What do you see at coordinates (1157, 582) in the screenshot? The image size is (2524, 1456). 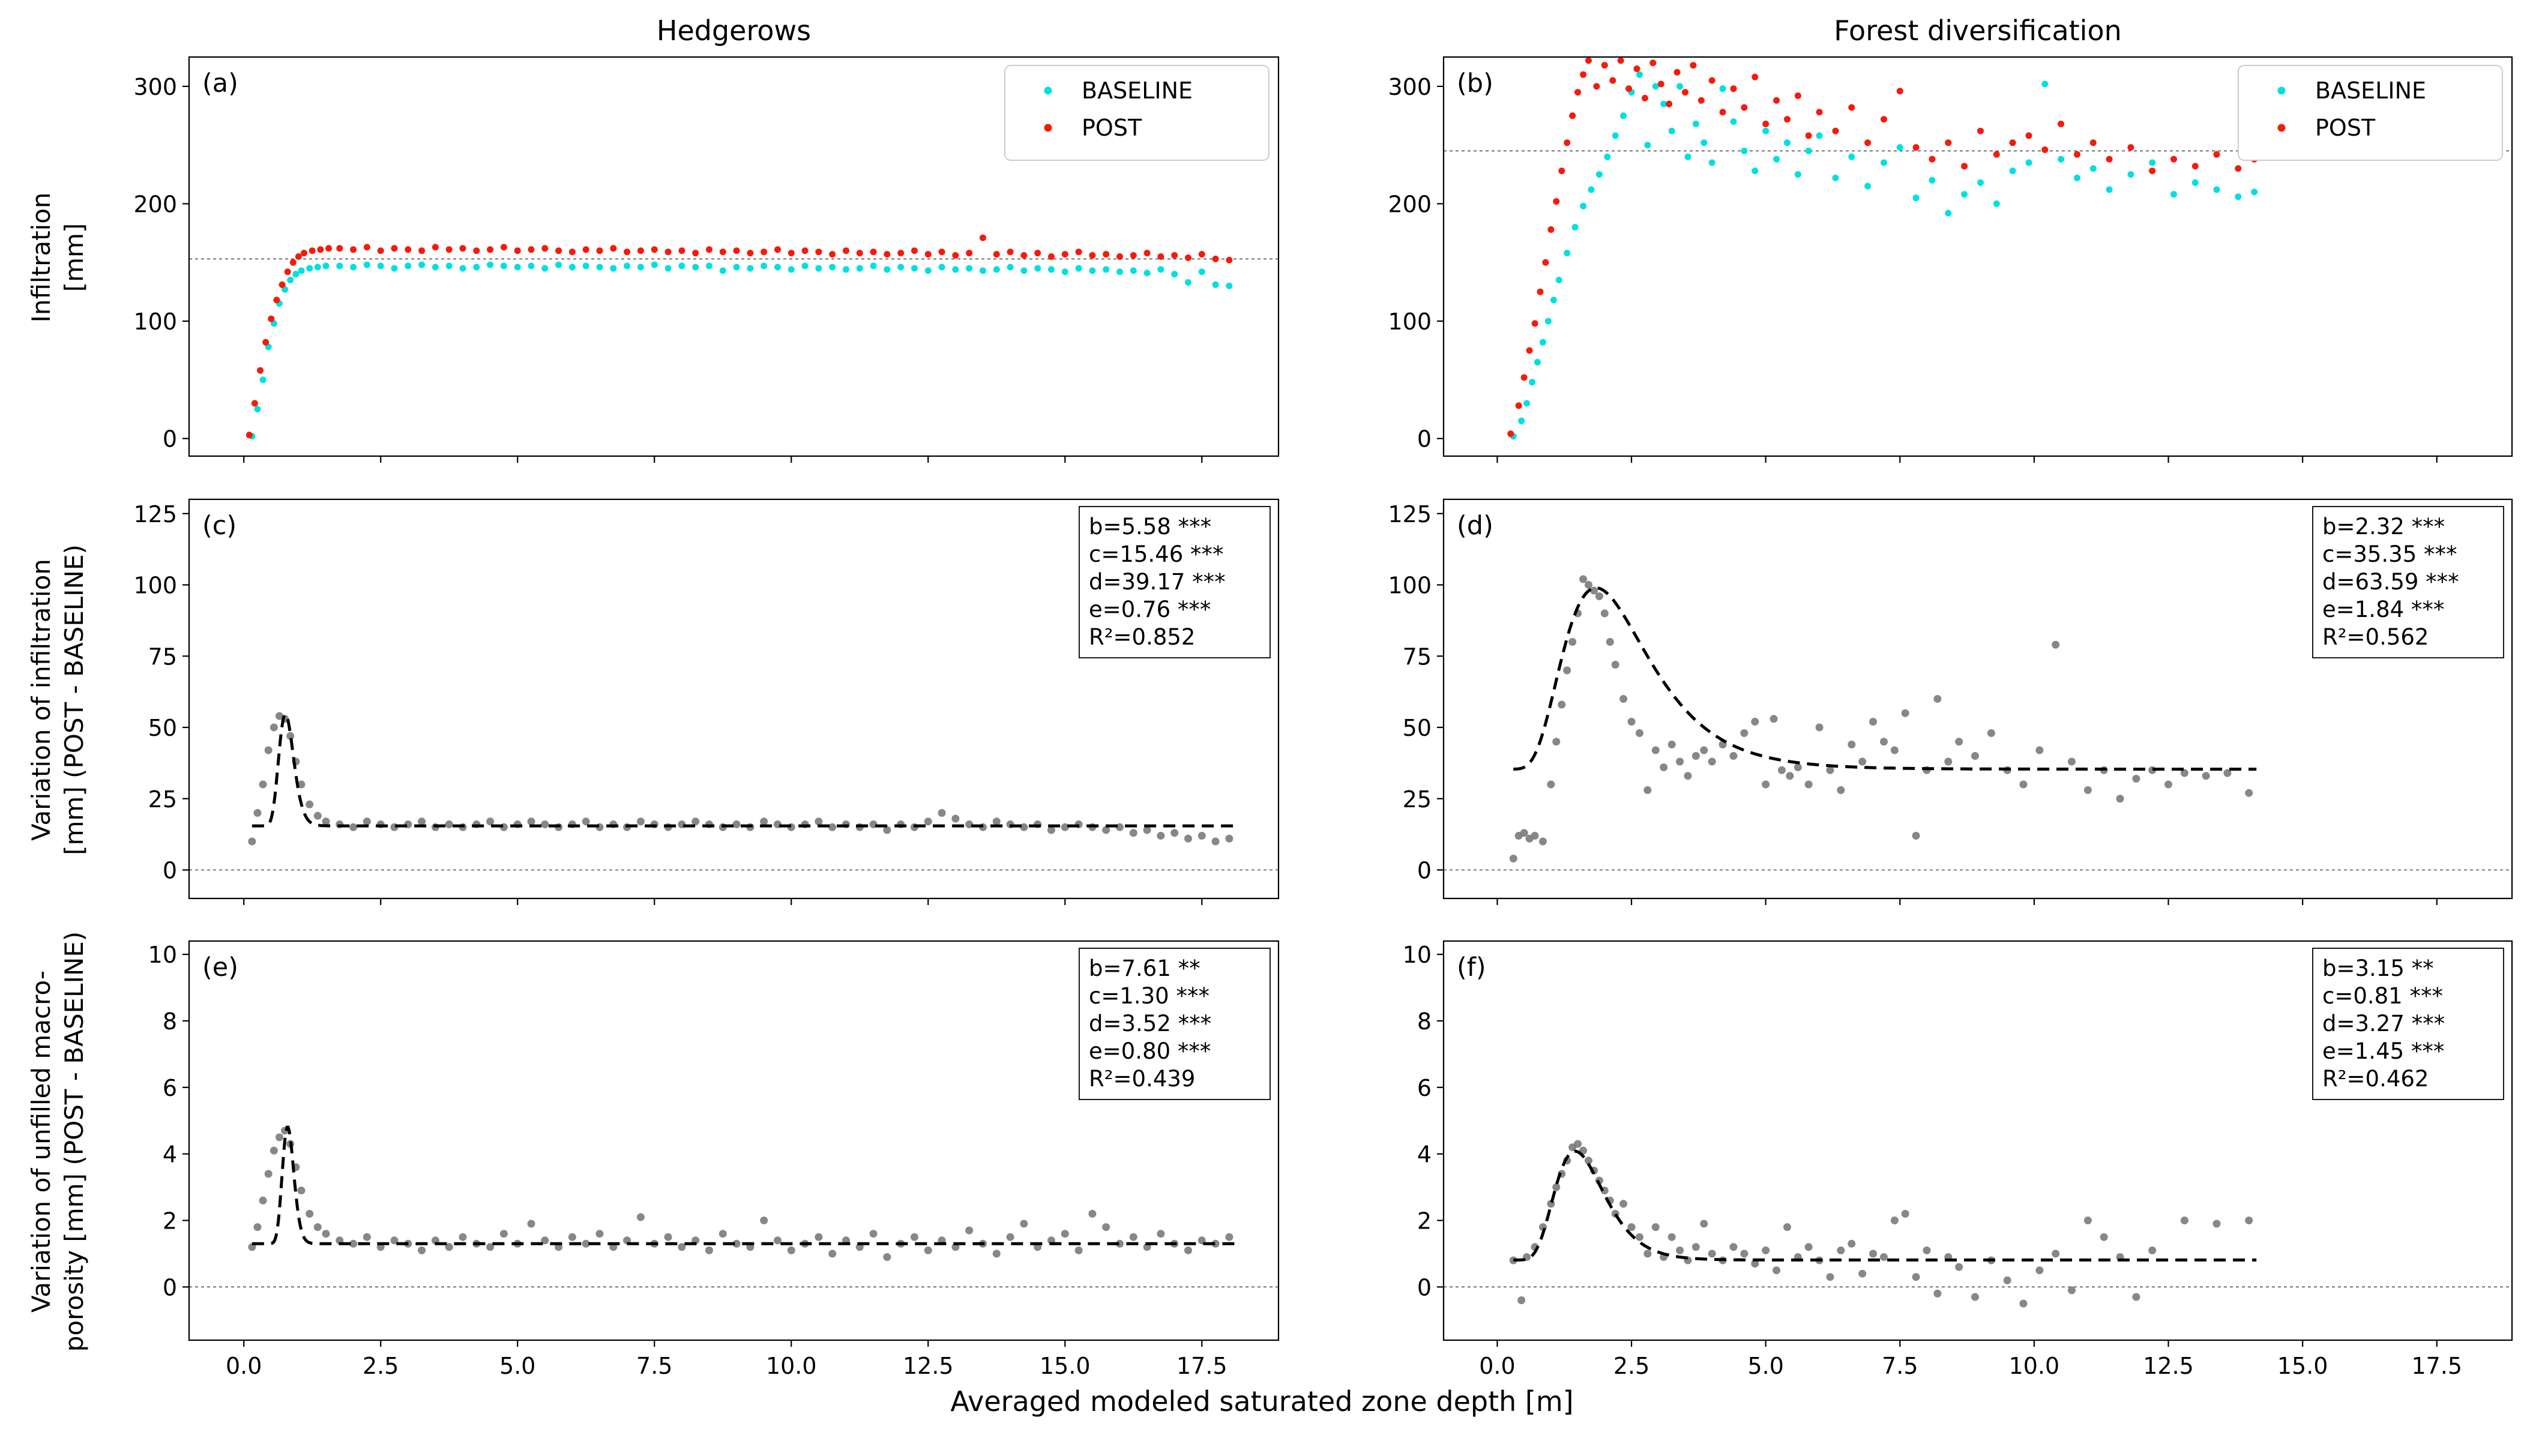 I see `stats-line: d=39.17 ***` at bounding box center [1157, 582].